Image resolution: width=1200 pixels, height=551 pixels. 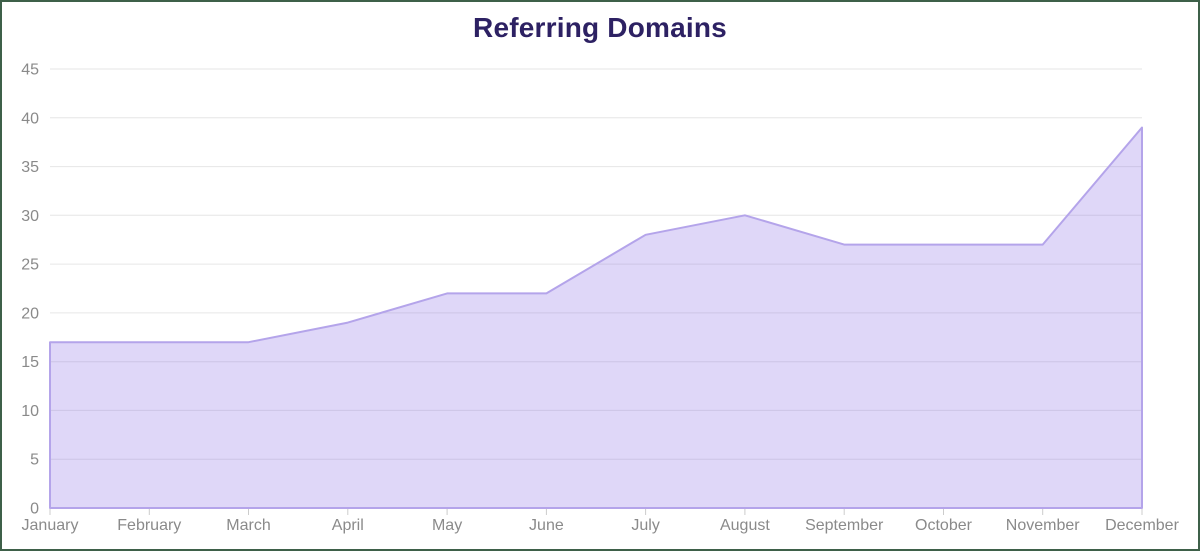 What do you see at coordinates (34, 509) in the screenshot?
I see `y-axis-tick-label: 0` at bounding box center [34, 509].